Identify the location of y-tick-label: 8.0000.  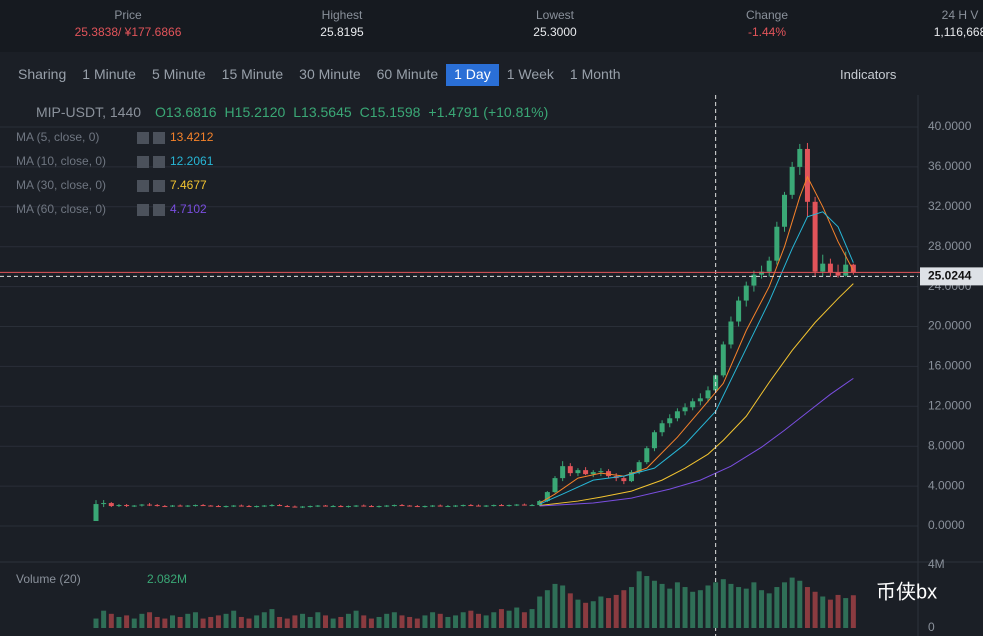
(946, 445).